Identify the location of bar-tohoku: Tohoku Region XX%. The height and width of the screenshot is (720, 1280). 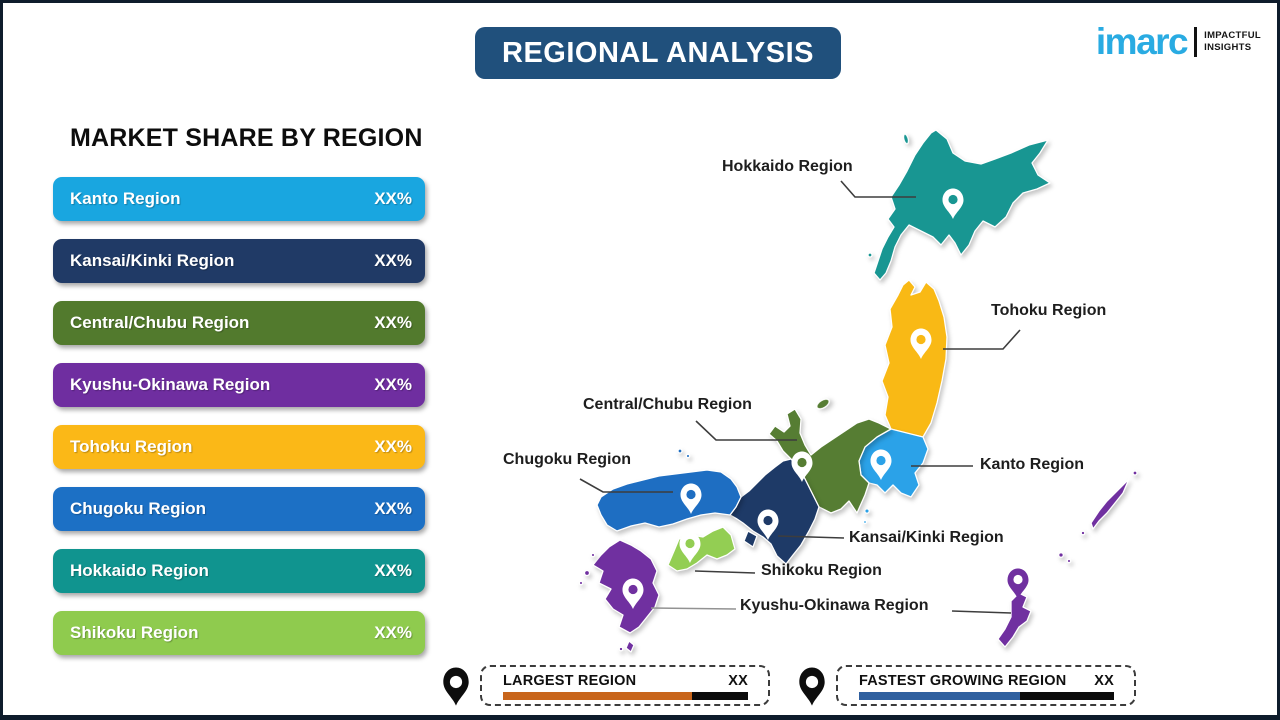
(239, 447).